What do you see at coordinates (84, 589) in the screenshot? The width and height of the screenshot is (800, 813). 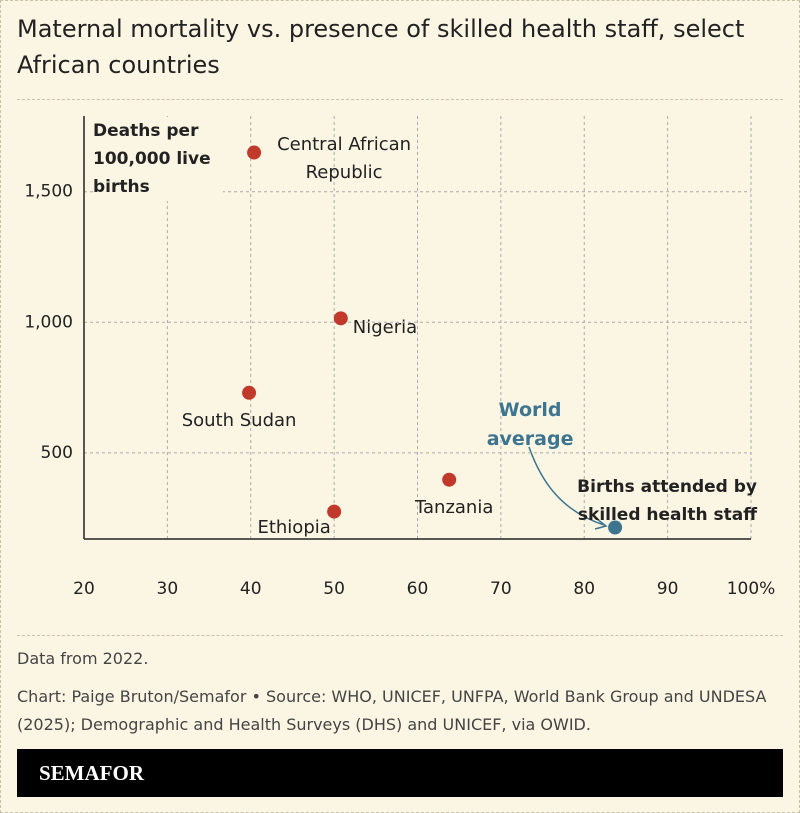 I see `x-tick-label: 20` at bounding box center [84, 589].